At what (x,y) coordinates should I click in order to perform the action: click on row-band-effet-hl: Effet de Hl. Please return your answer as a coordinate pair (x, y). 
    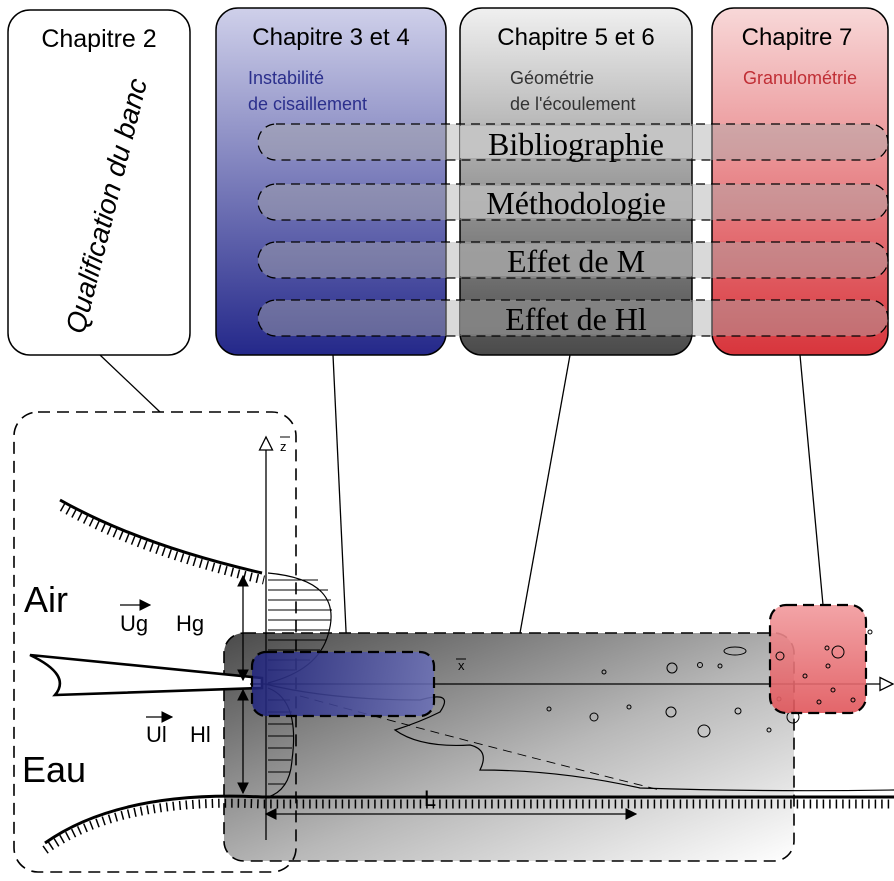
    Looking at the image, I should click on (573, 318).